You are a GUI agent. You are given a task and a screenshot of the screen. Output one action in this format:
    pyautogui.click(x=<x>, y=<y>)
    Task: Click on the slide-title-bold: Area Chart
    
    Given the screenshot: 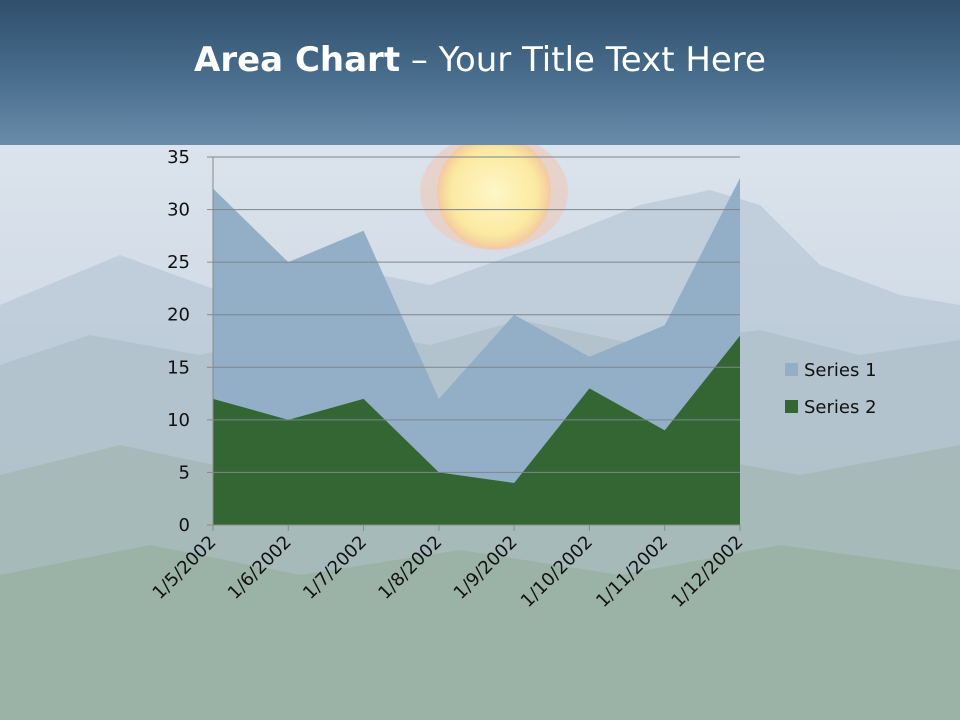 What is the action you would take?
    pyautogui.click(x=297, y=60)
    